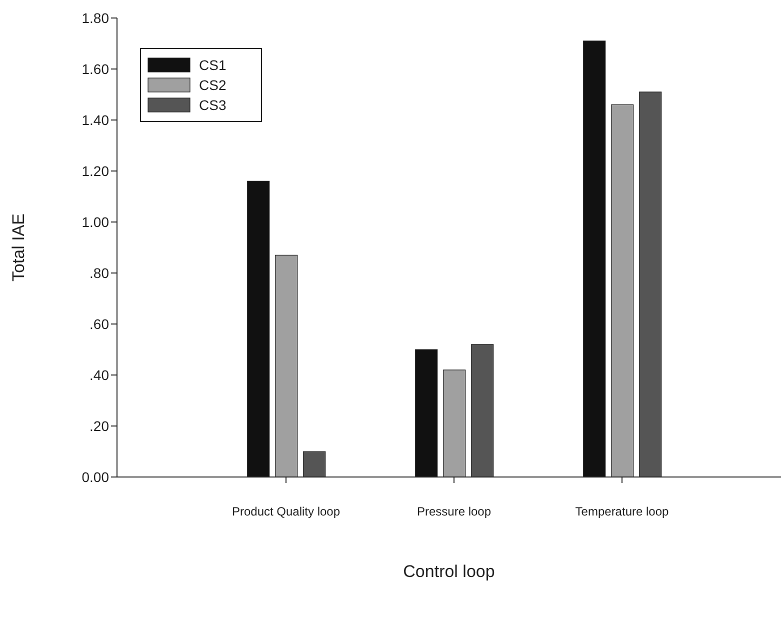 The width and height of the screenshot is (781, 627). Describe the element at coordinates (212, 85) in the screenshot. I see `legend-label: CS2` at that location.